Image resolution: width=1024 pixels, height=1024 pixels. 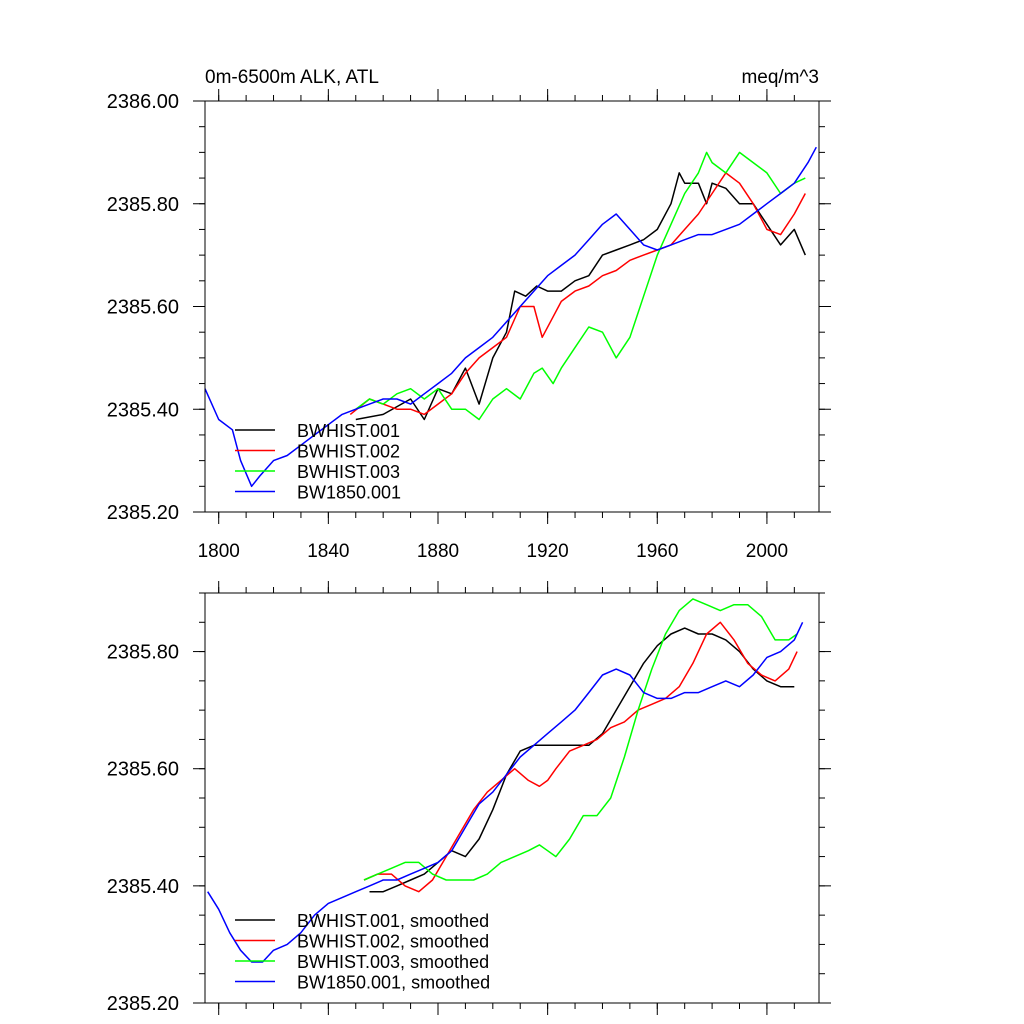 I want to click on xtick-label: 1920, so click(x=547, y=551).